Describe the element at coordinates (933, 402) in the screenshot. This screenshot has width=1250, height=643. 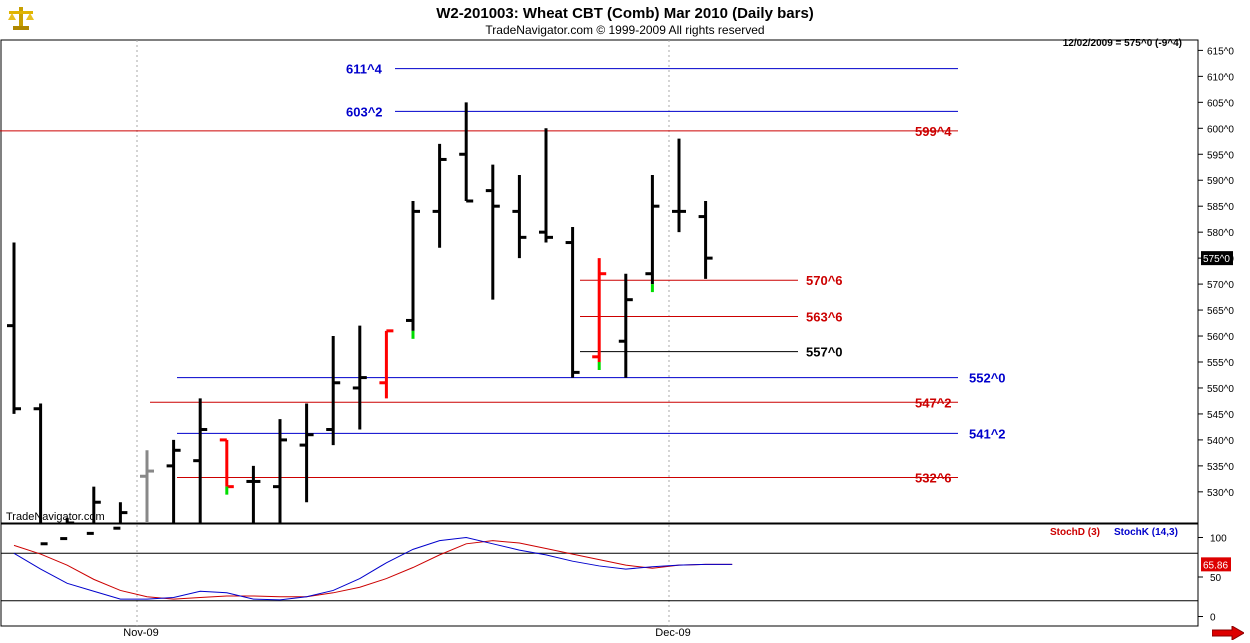
I see `level-label: 547^2` at that location.